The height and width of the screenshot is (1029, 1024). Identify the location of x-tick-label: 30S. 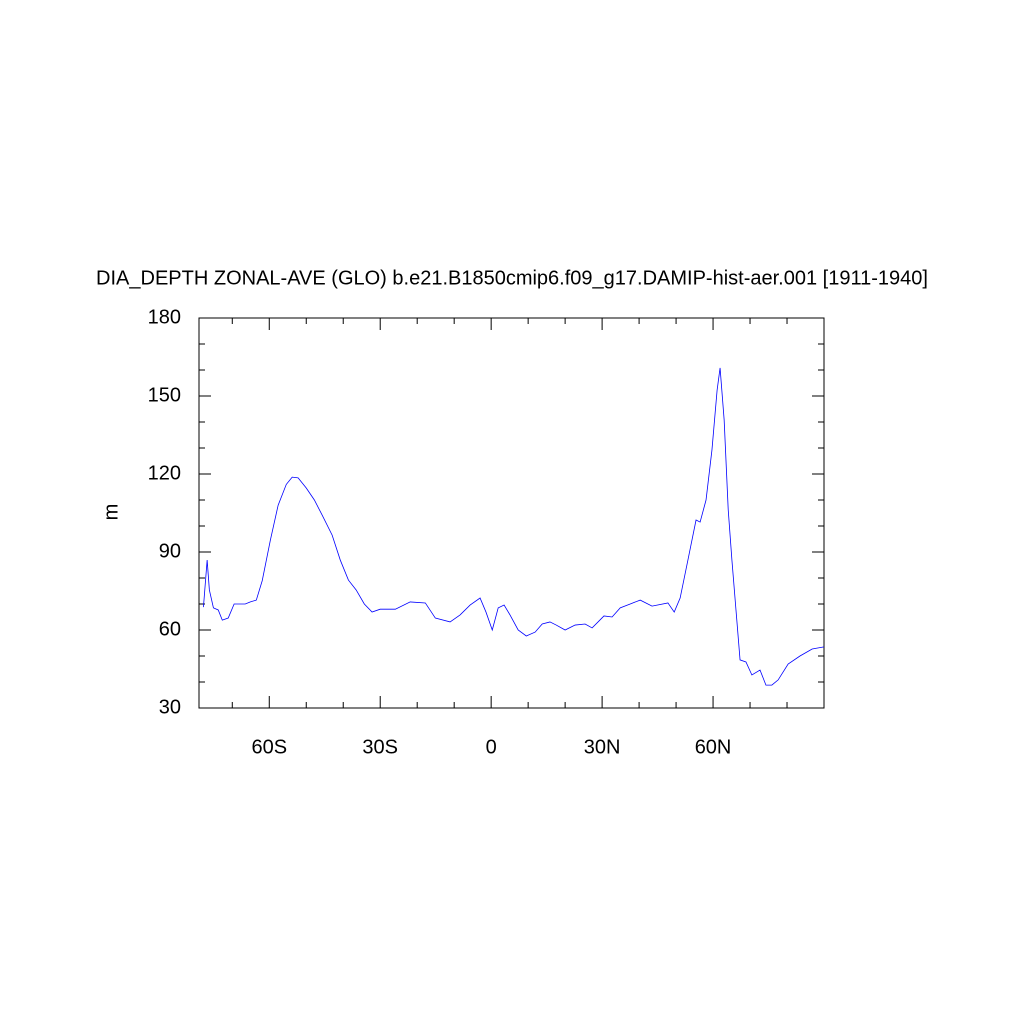
(380, 747).